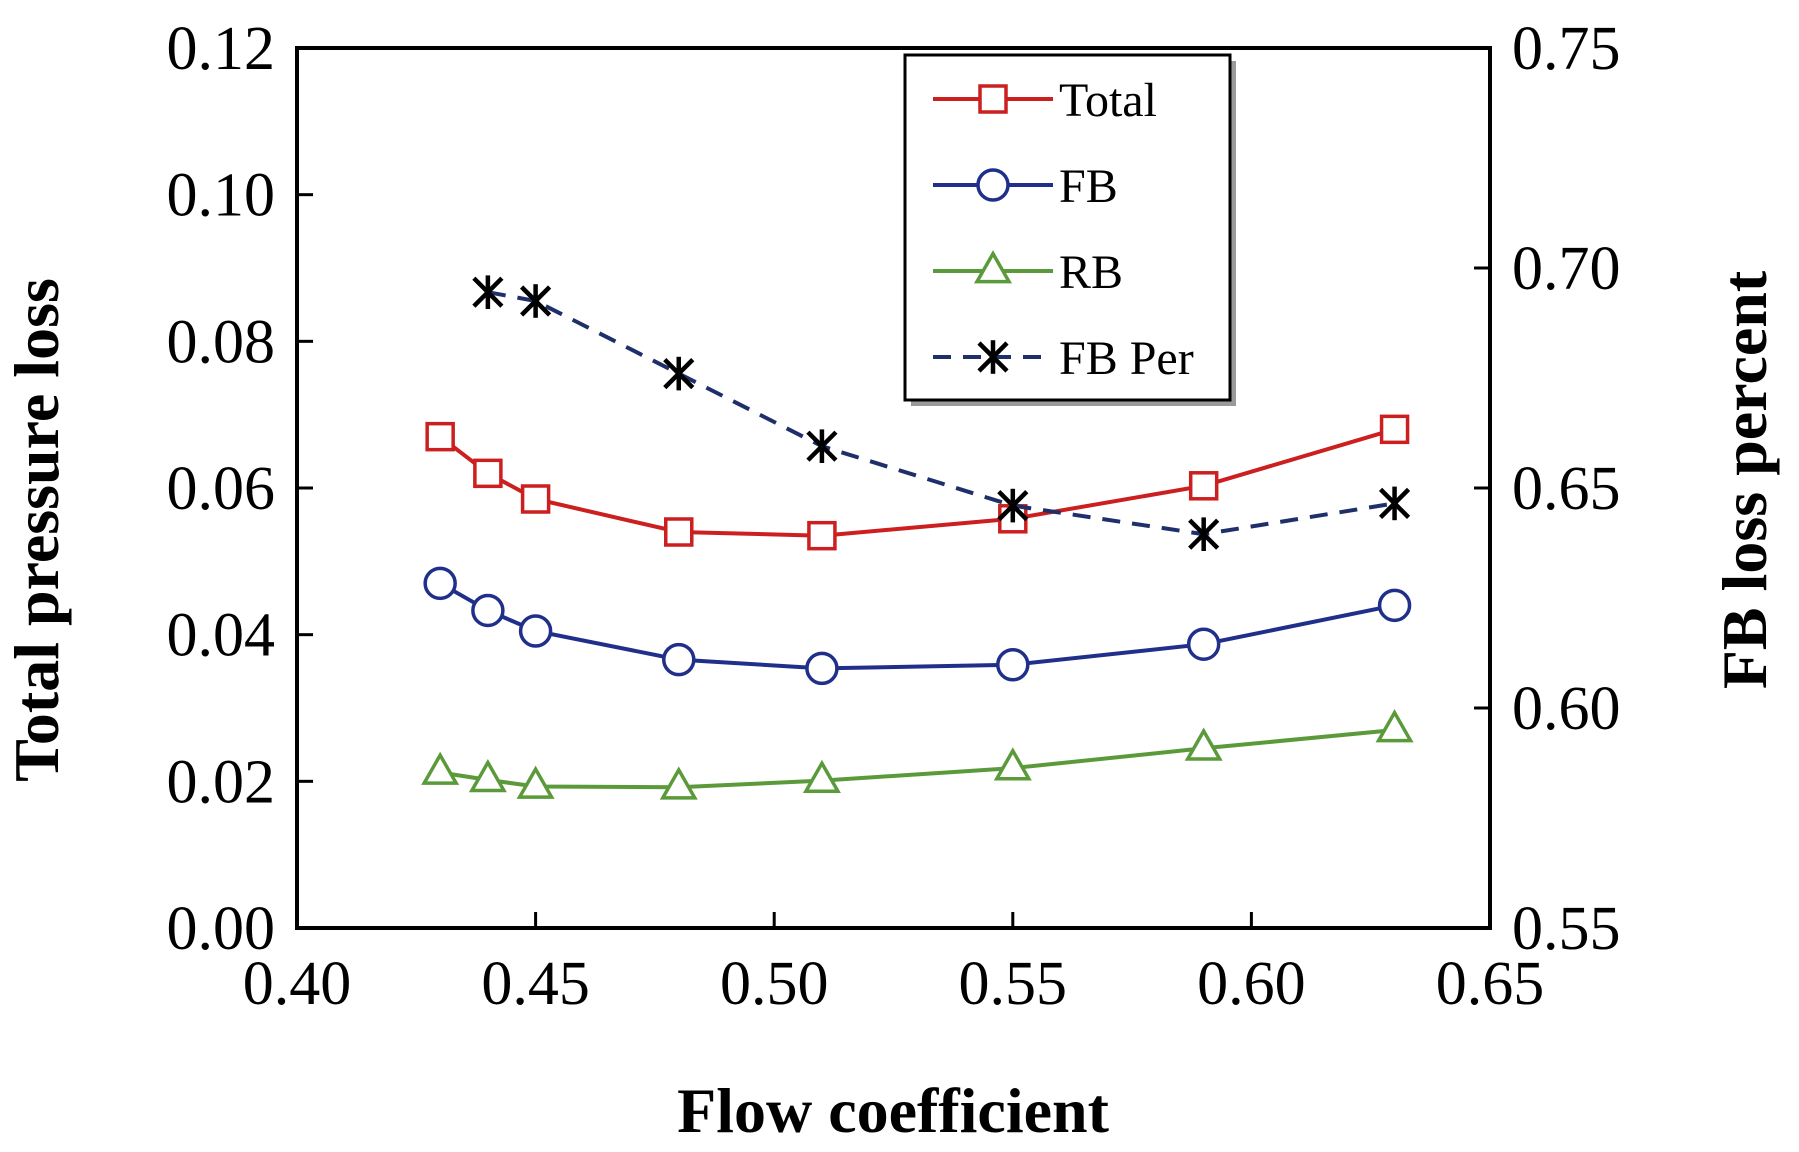  I want to click on legend-item: RB, so click(1028, 272).